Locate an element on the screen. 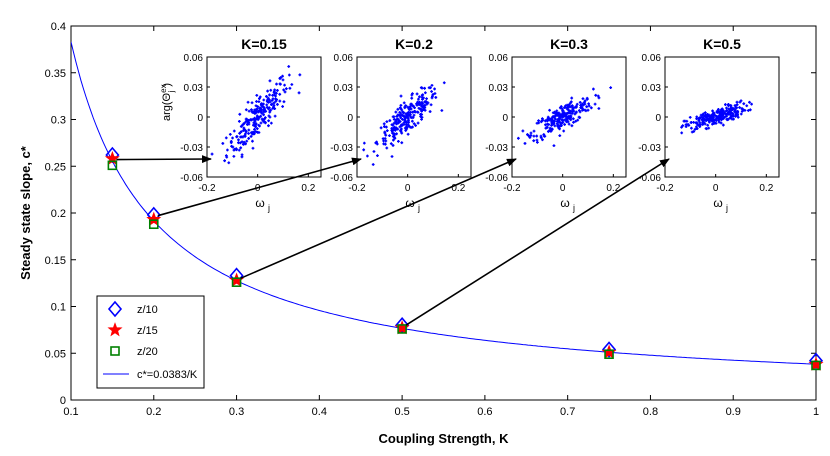 This screenshot has width=830, height=456. inset-arrow is located at coordinates (164, 159).